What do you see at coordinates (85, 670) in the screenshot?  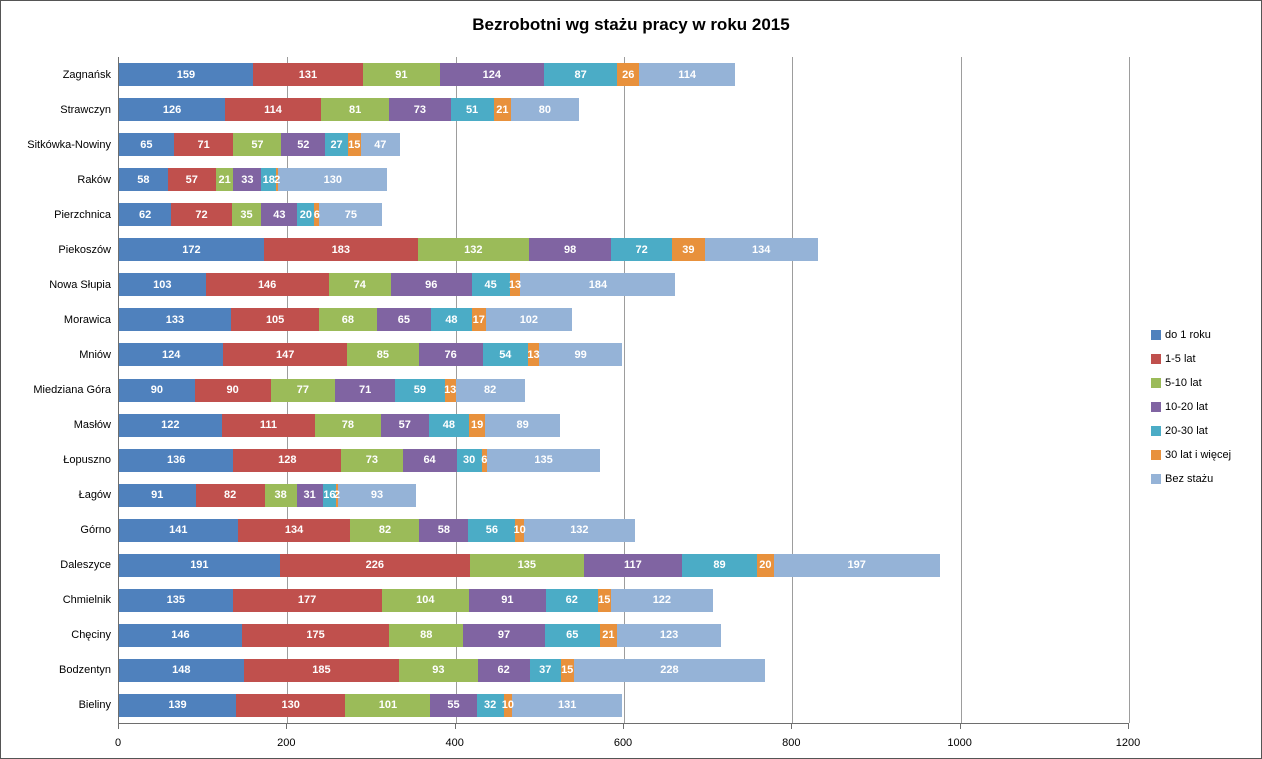 I see `category-label: Bodzentyn` at bounding box center [85, 670].